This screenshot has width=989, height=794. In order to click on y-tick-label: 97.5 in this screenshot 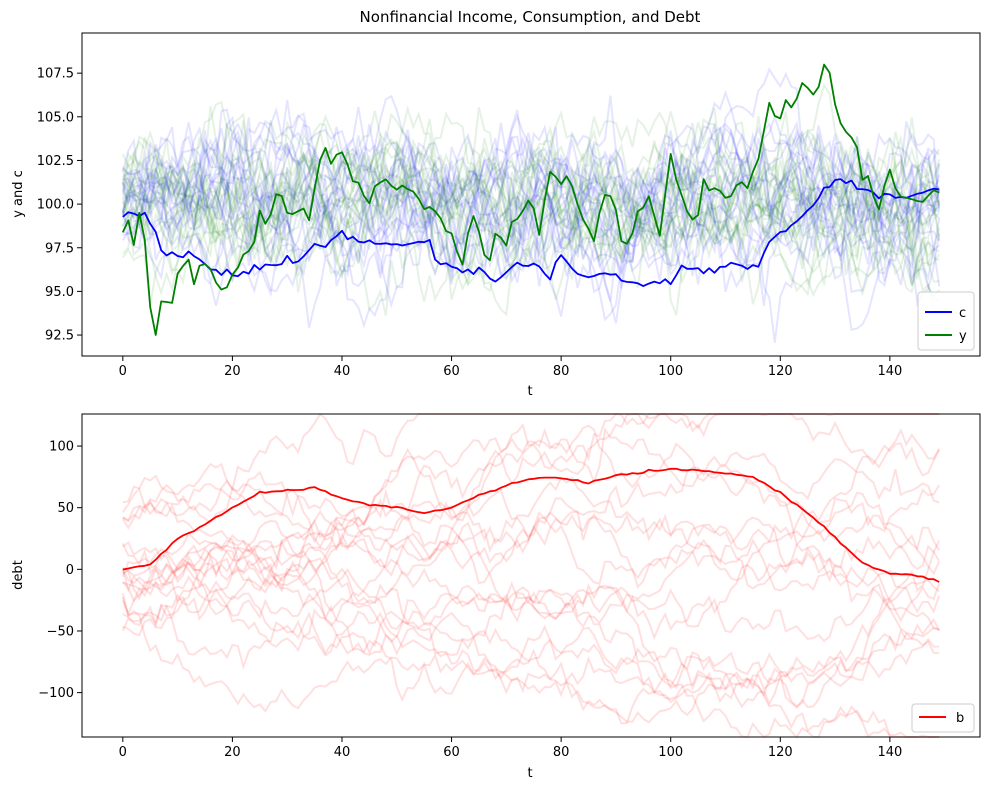, I will do `click(59, 248)`.